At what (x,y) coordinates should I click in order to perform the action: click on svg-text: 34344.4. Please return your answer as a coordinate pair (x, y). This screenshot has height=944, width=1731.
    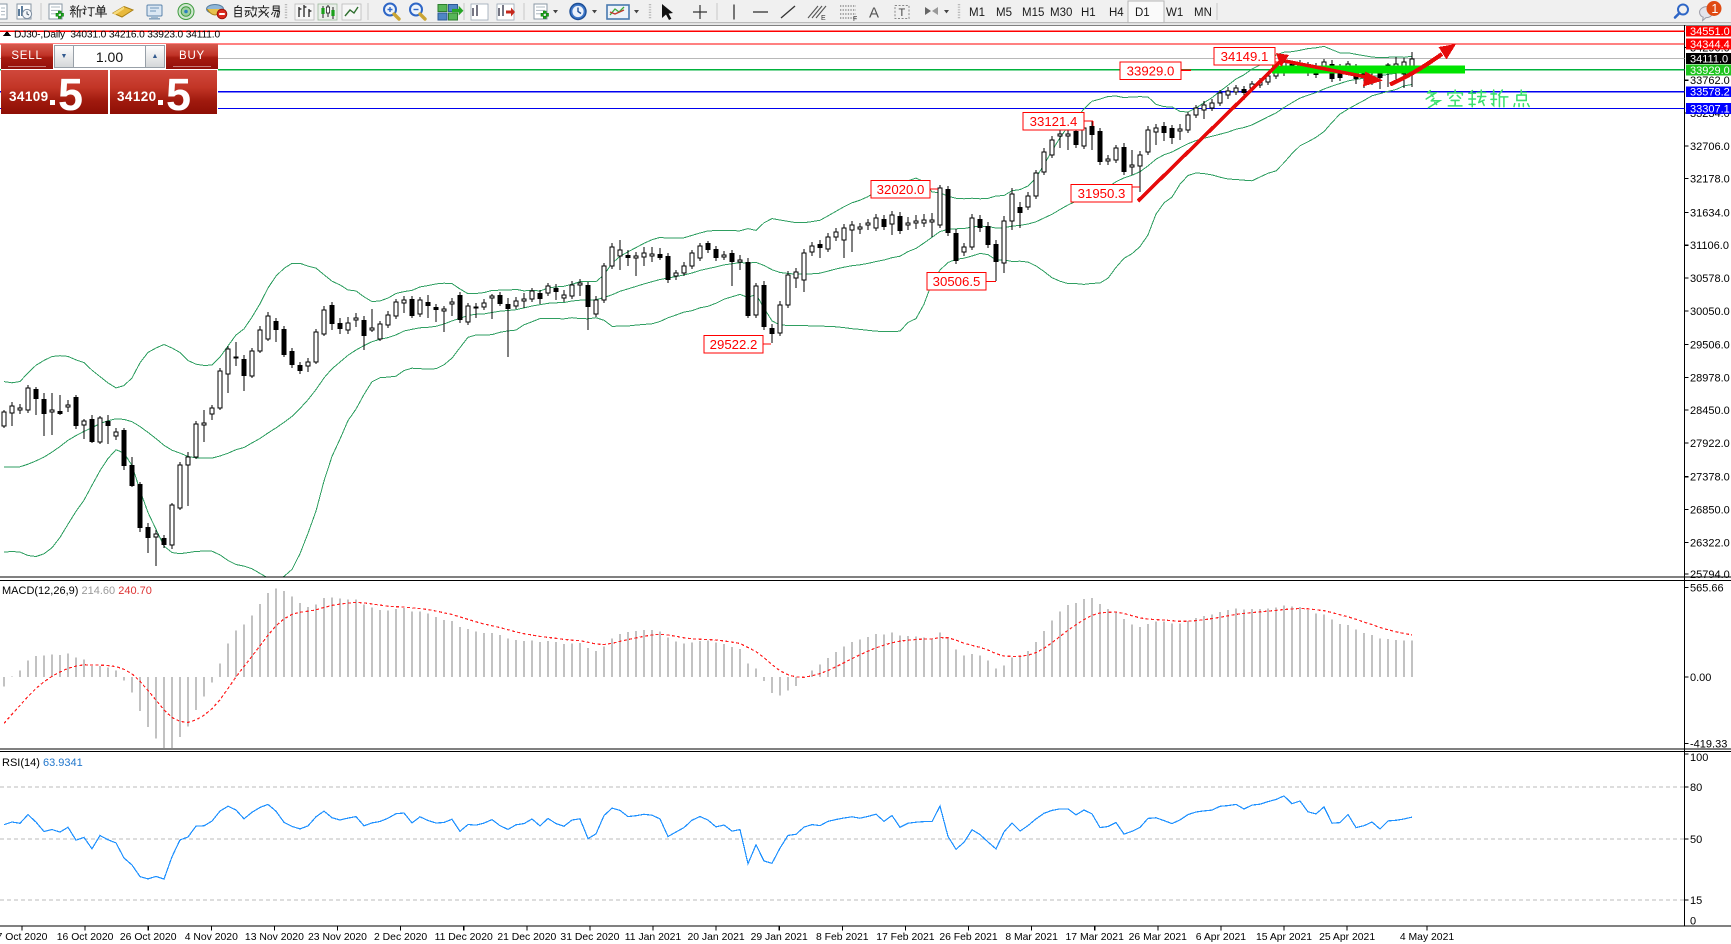
    Looking at the image, I should click on (1710, 45).